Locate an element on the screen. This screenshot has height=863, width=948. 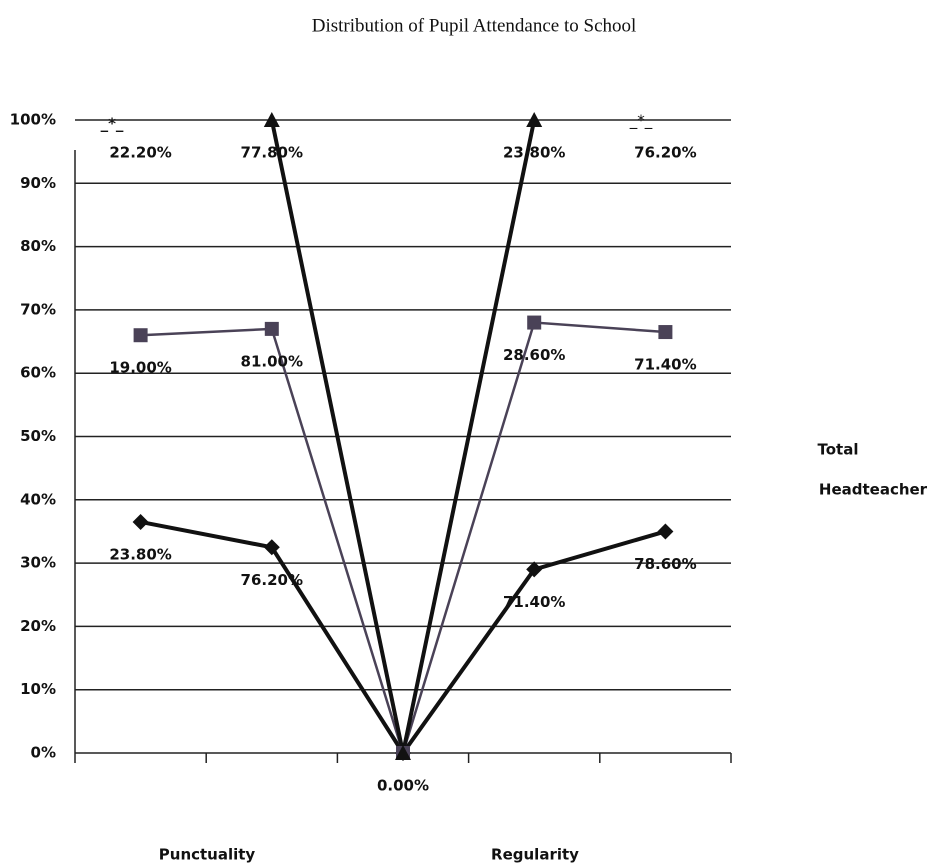
y-tick-label: 20% is located at coordinates (38, 626).